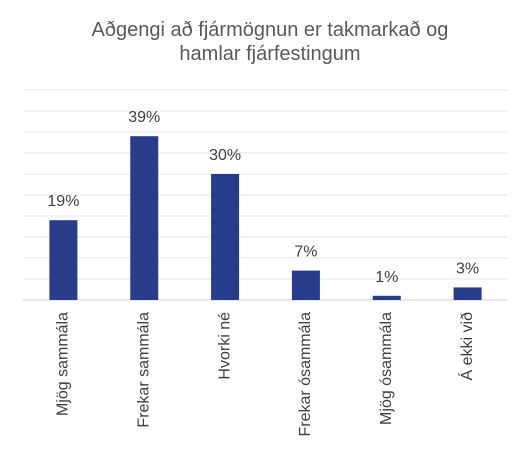 The height and width of the screenshot is (472, 531). I want to click on data-label: 1%, so click(386, 277).